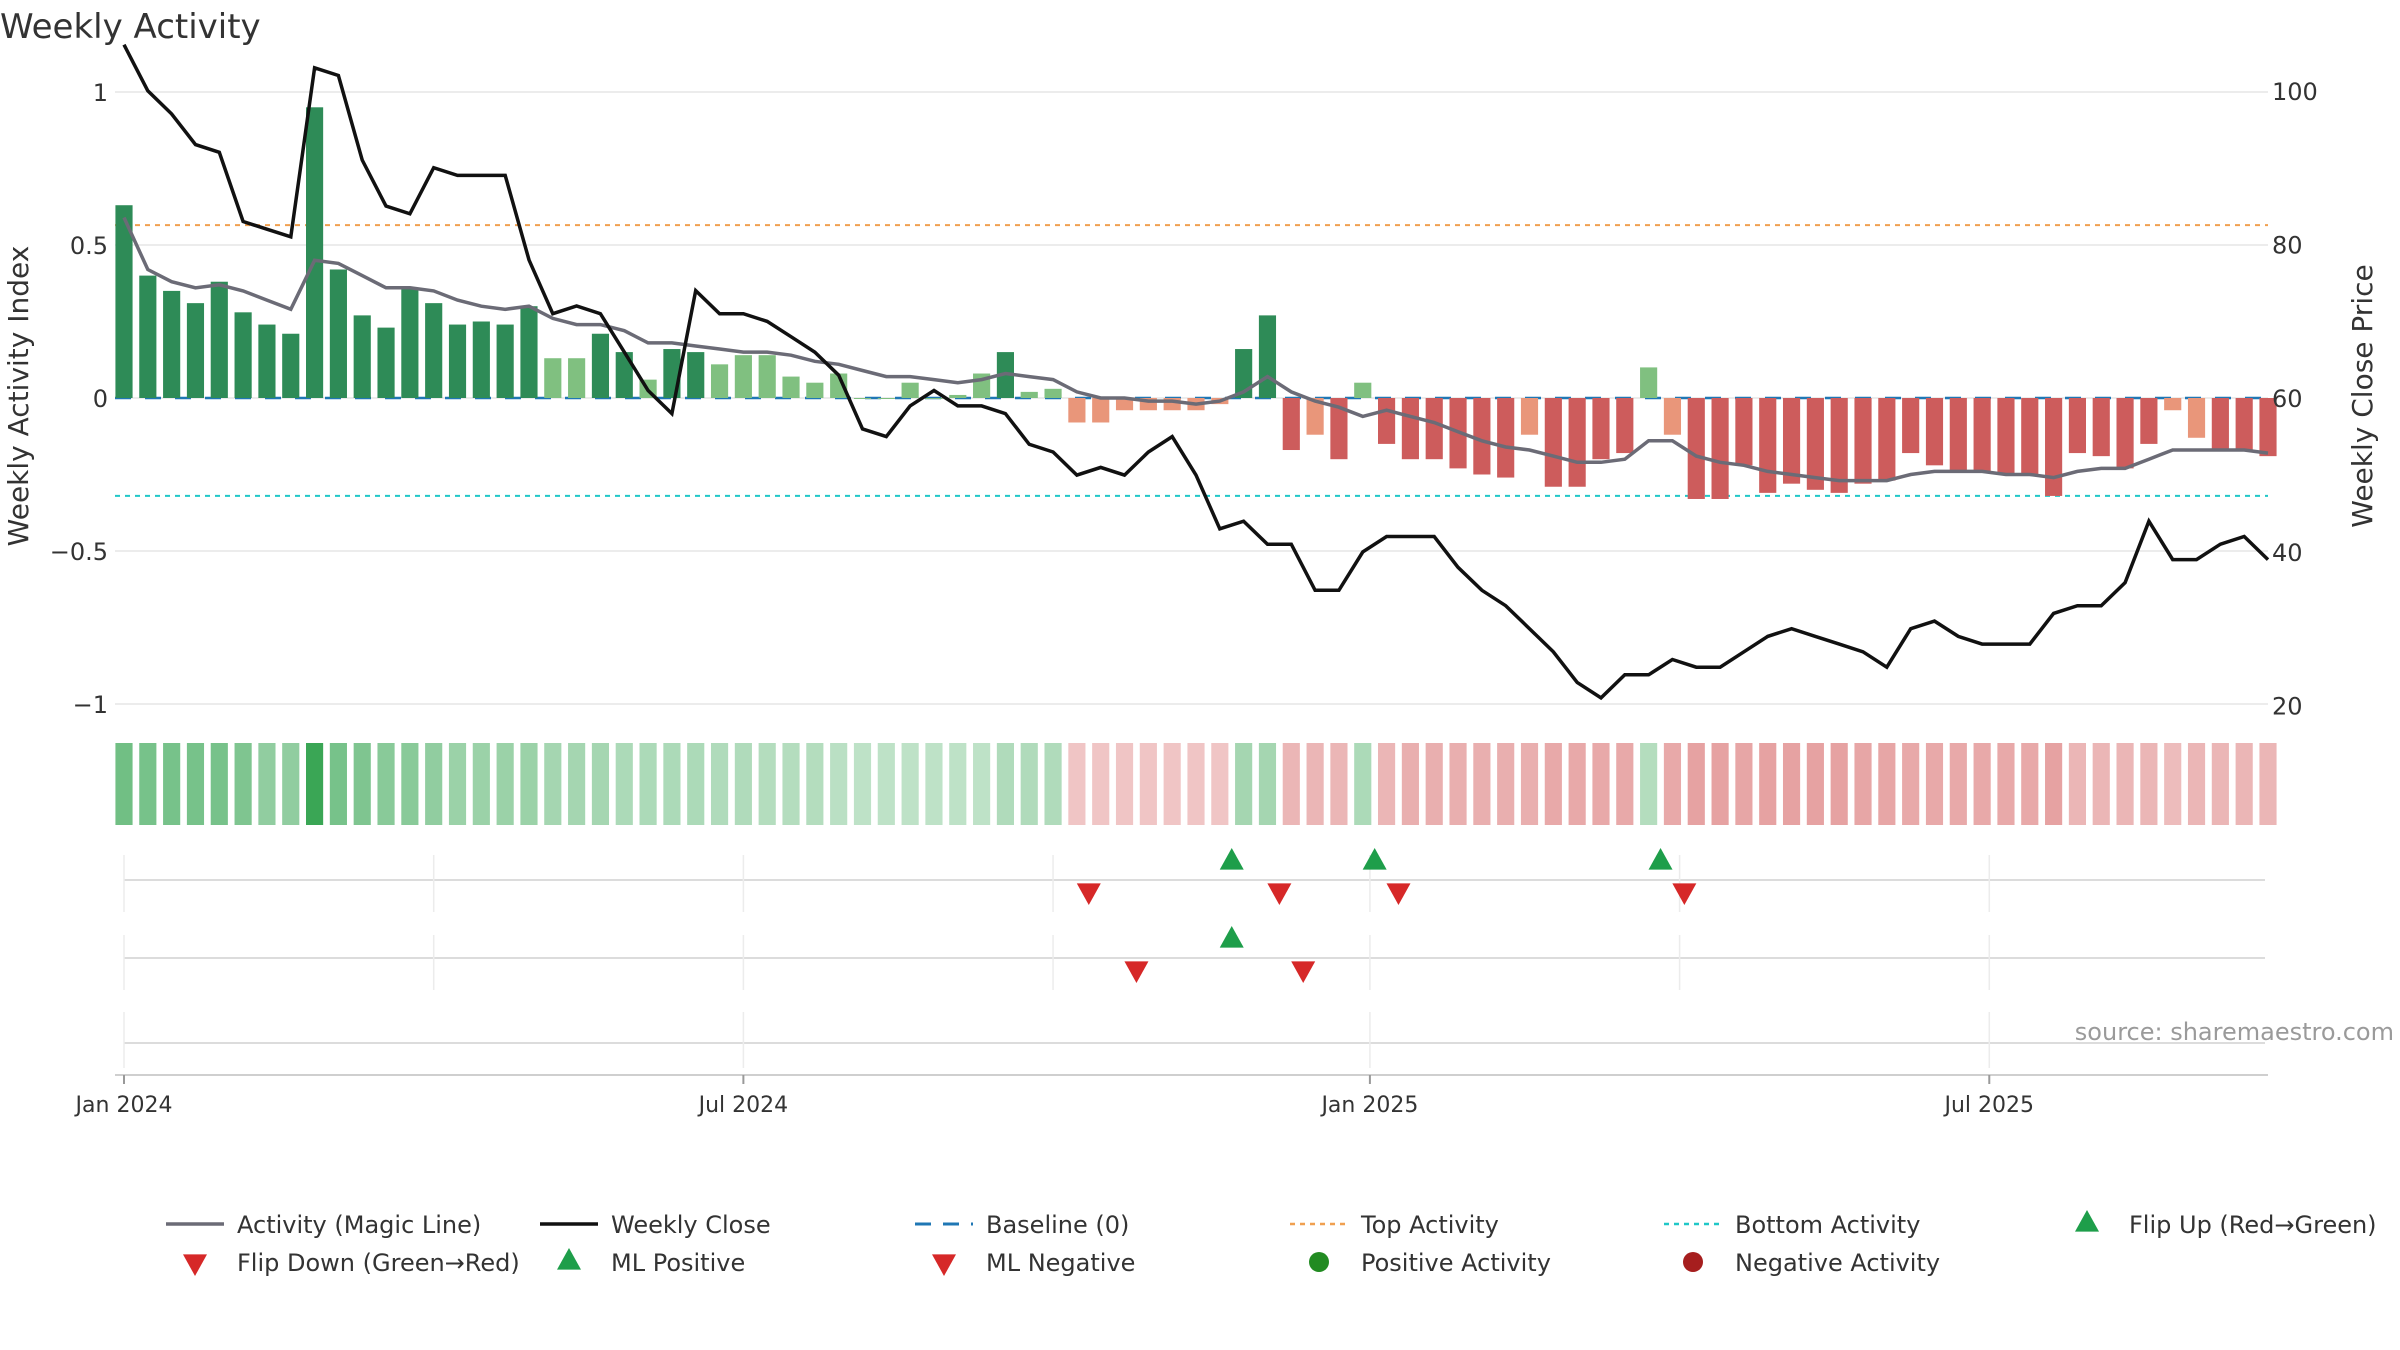 Image resolution: width=2400 pixels, height=1350 pixels. I want to click on legend-label: ML Negative, so click(1060, 1263).